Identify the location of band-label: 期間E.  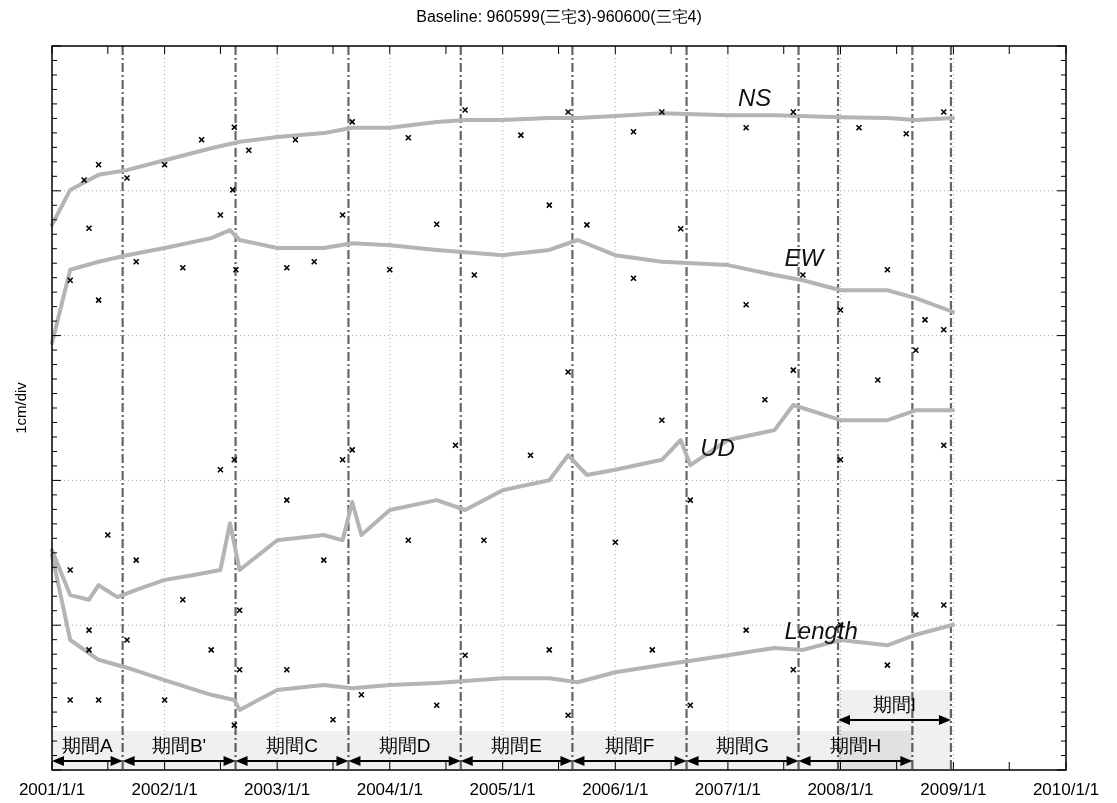
(516, 745).